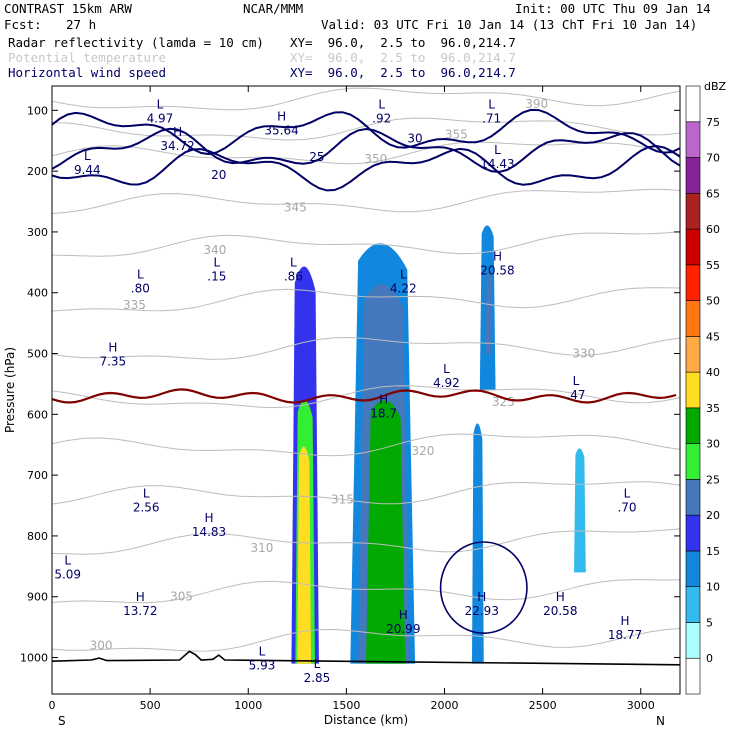  What do you see at coordinates (713, 122) in the screenshot?
I see `colorbar-label-75: 75` at bounding box center [713, 122].